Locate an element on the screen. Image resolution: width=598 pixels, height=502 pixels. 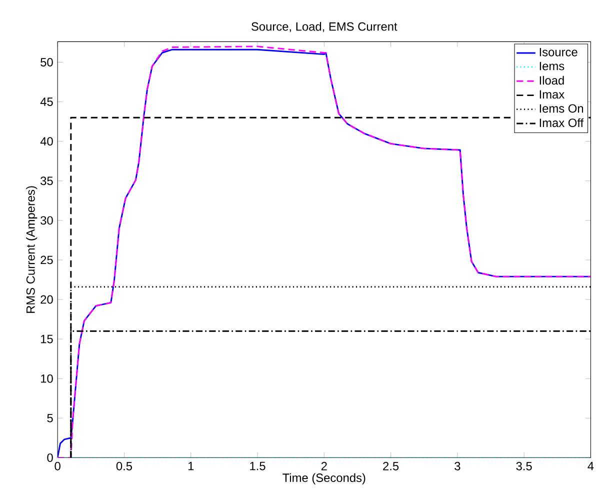
x-tick-label: 3 is located at coordinates (457, 466).